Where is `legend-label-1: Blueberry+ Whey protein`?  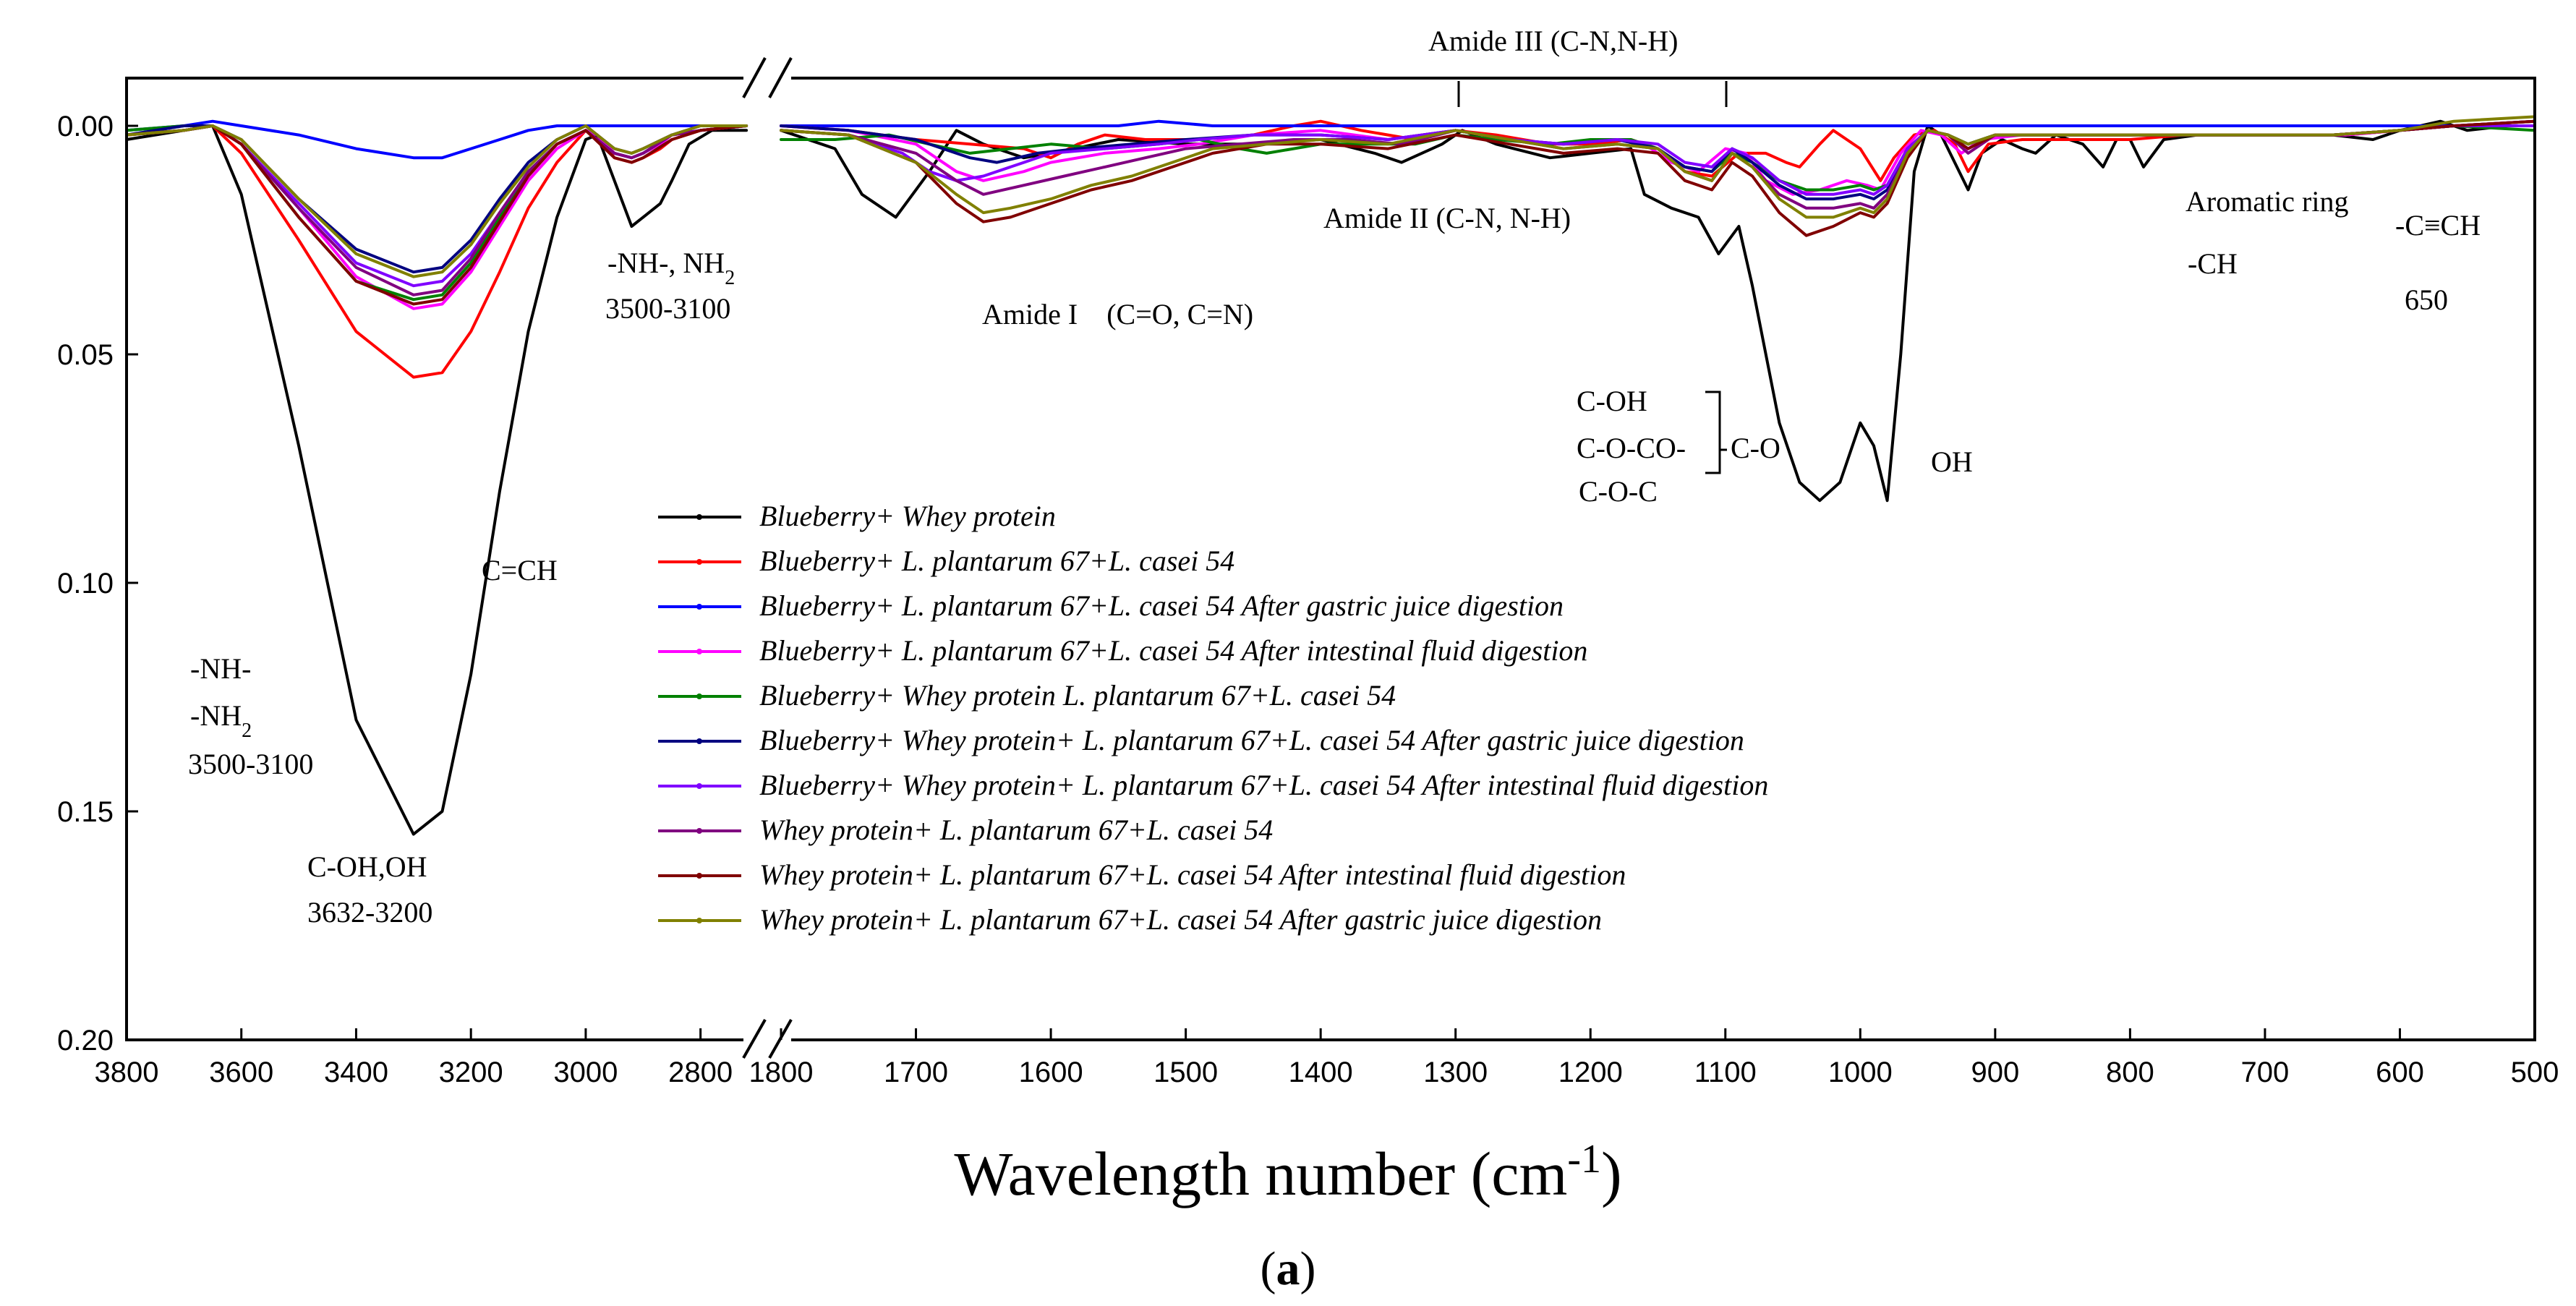
legend-label-1: Blueberry+ Whey protein is located at coordinates (908, 516).